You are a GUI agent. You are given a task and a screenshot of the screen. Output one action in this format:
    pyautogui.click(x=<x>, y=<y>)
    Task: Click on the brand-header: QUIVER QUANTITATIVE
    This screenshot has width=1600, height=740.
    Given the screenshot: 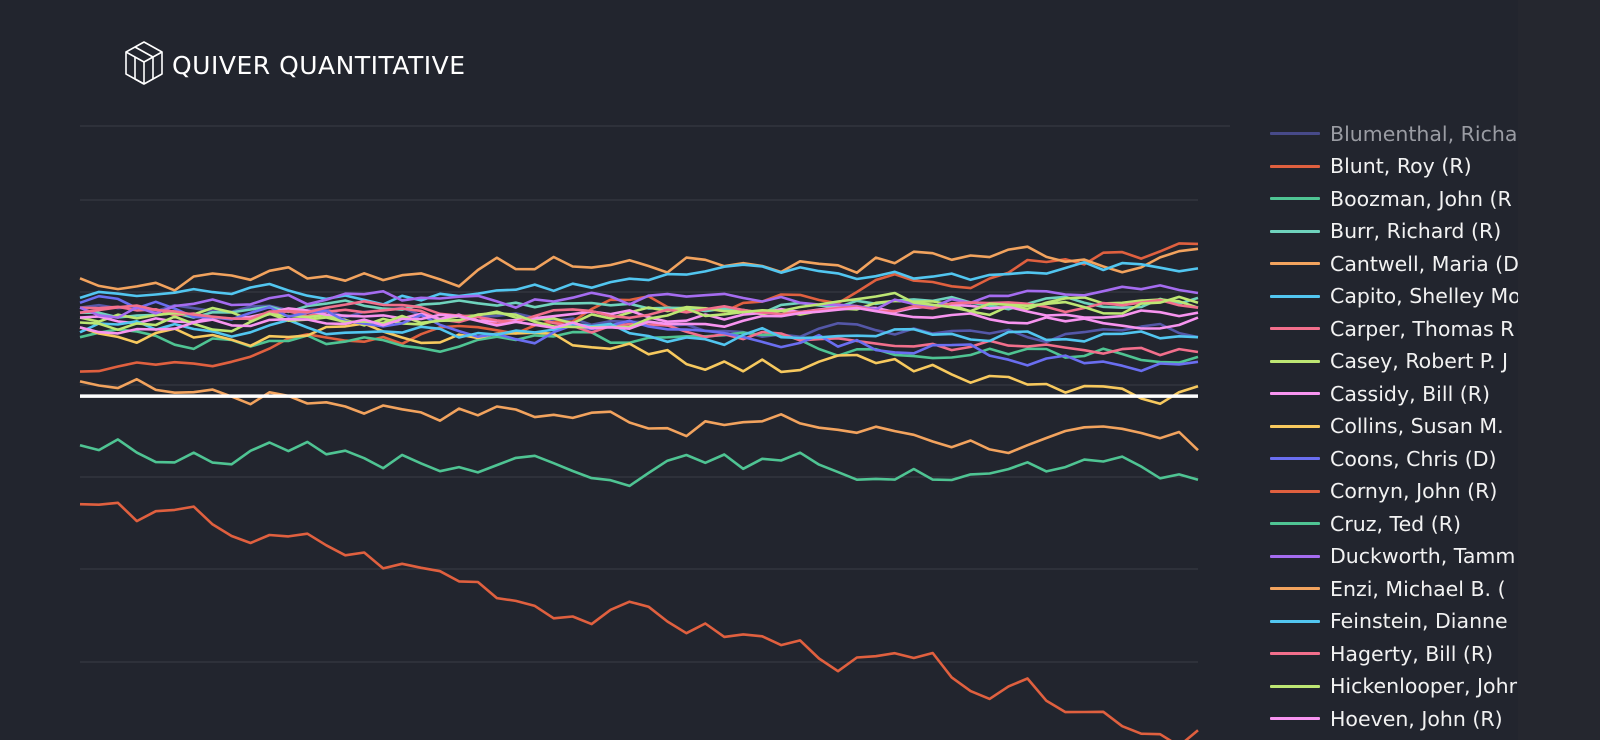 What is the action you would take?
    pyautogui.click(x=294, y=65)
    